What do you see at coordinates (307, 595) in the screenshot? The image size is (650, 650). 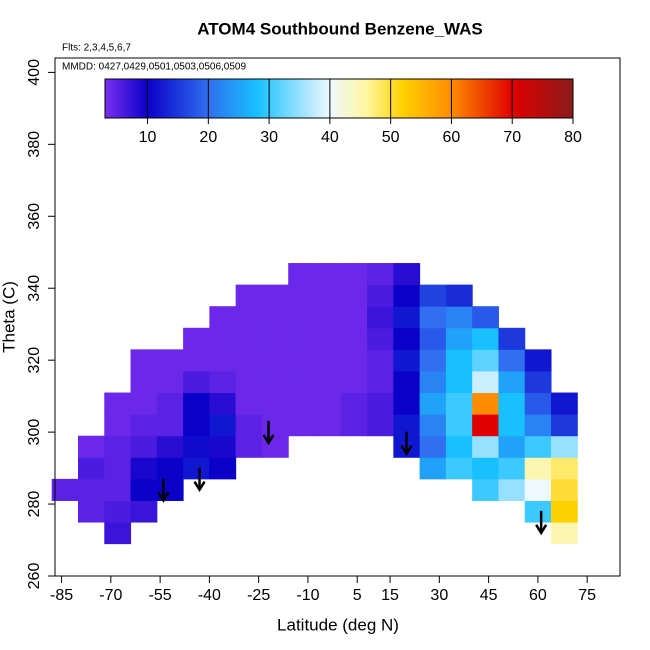 I see `x-tick-label: -10` at bounding box center [307, 595].